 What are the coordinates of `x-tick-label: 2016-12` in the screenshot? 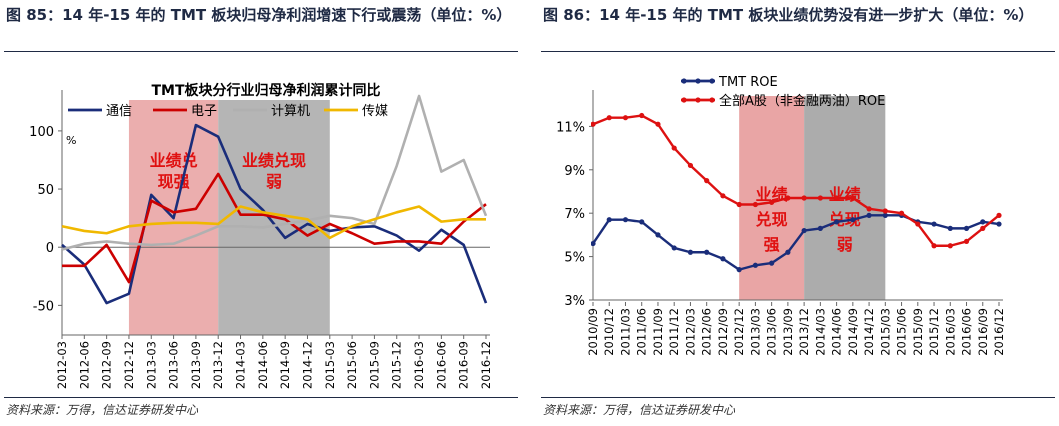 It's located at (486, 365).